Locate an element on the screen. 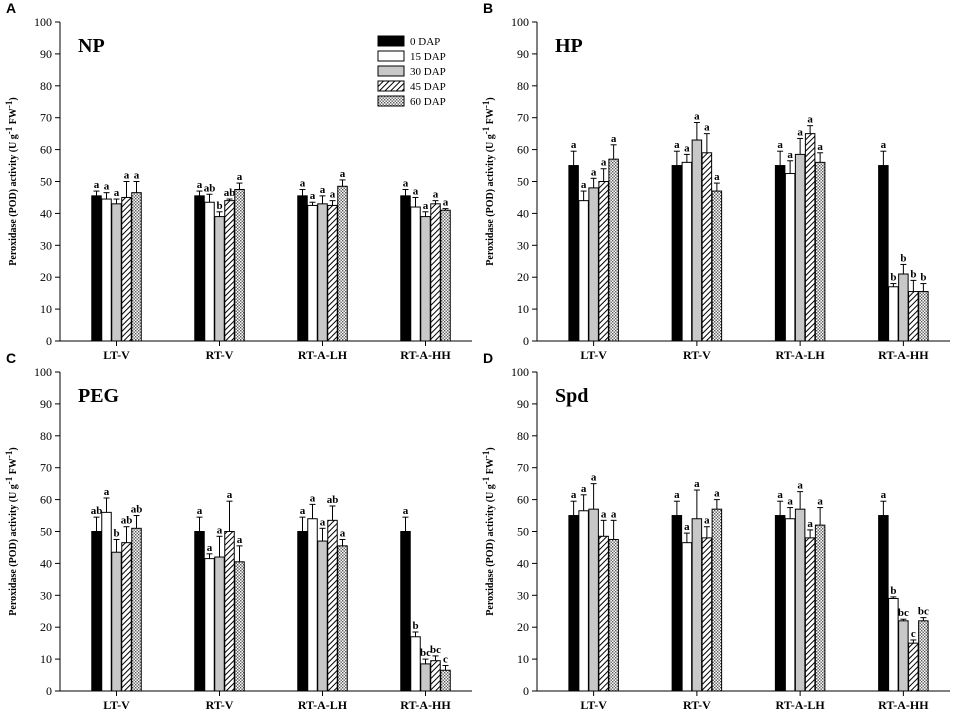 The height and width of the screenshot is (714, 964). panel-label: B is located at coordinates (488, 8).